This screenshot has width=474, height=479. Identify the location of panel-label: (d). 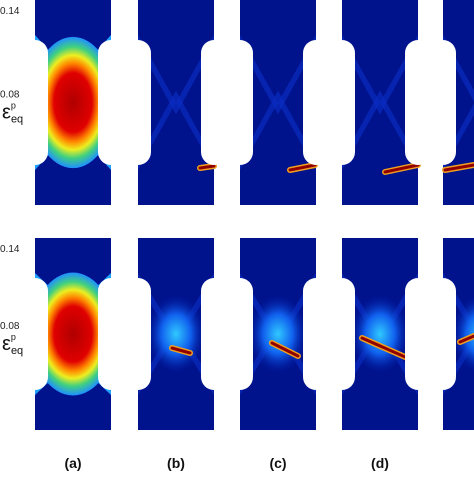
(380, 463).